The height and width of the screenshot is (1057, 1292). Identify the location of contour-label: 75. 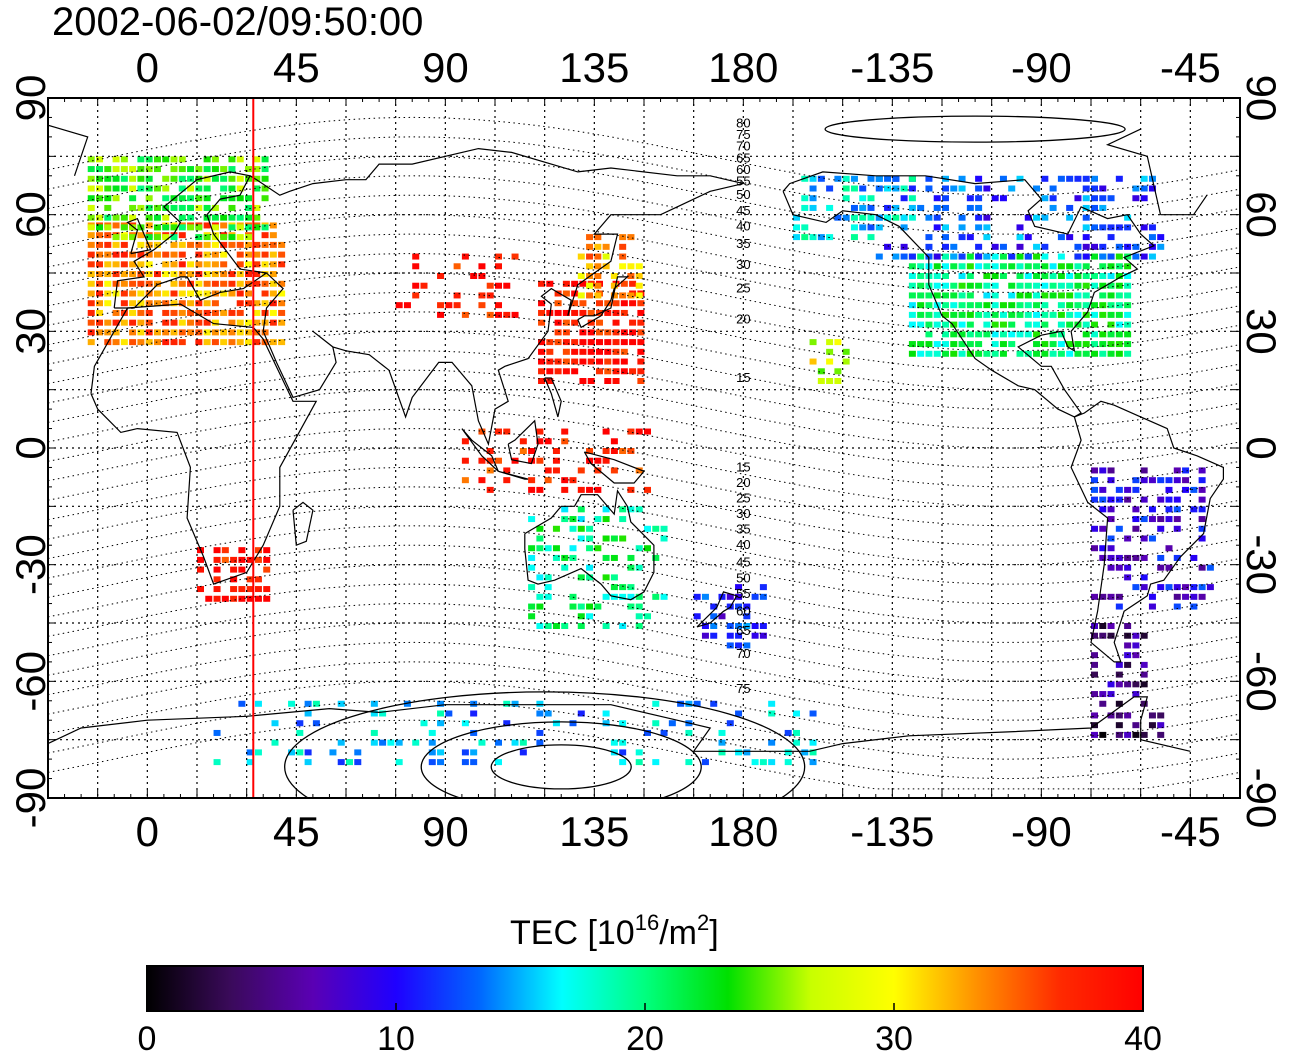
(743, 134).